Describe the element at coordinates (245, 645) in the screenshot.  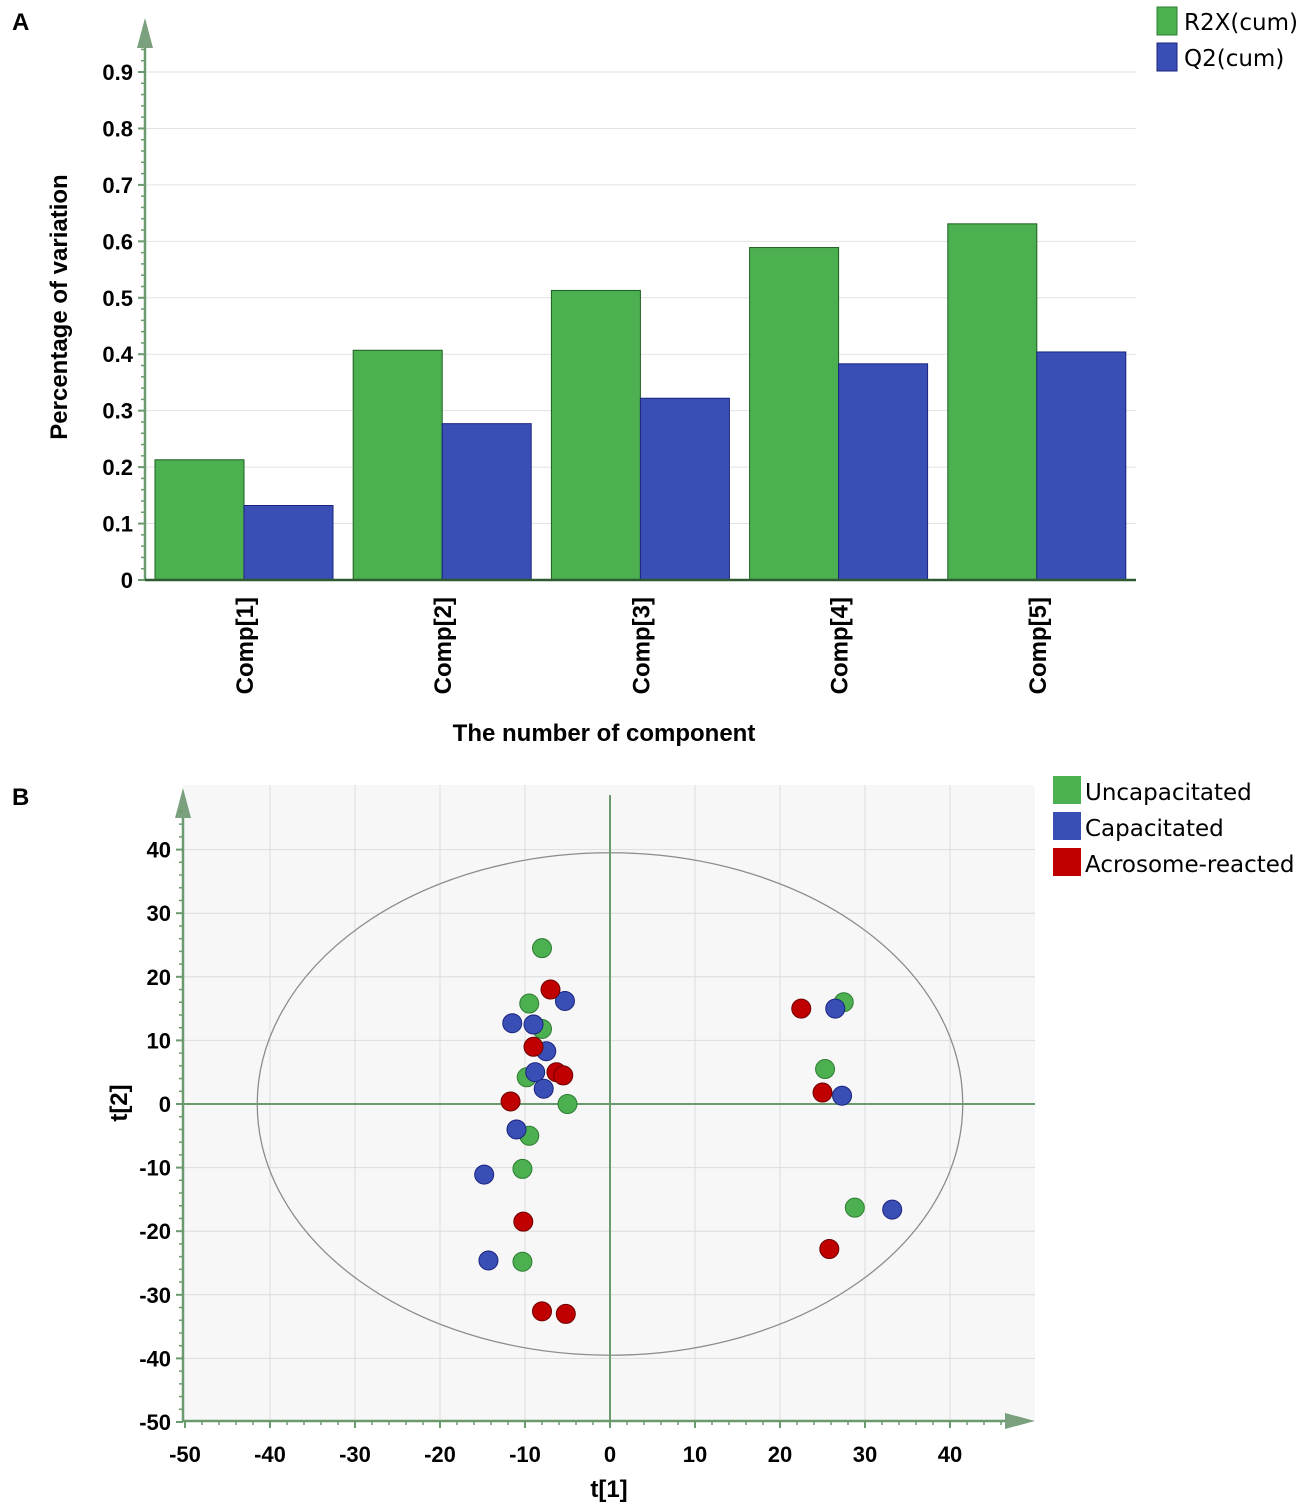
I see `x-tick-label: Comp[1]` at that location.